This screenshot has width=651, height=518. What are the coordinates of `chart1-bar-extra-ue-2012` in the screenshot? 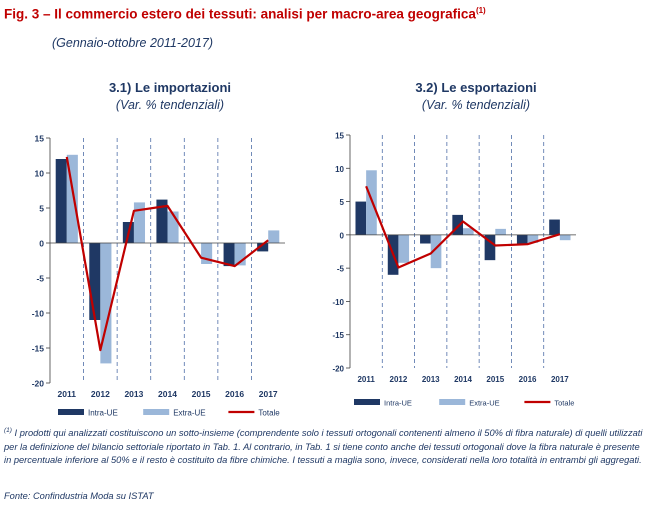 It's located at (106, 303).